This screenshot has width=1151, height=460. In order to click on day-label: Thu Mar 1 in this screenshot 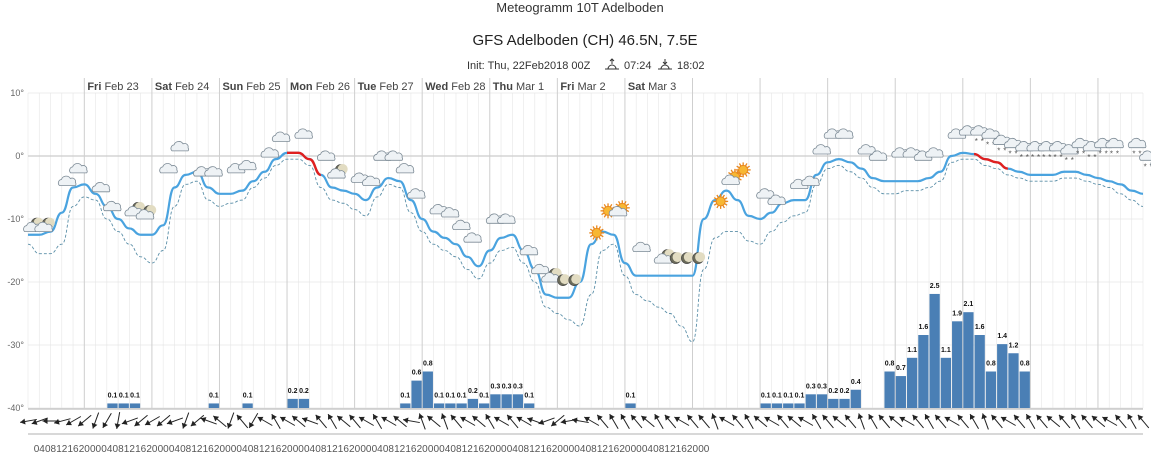, I will do `click(518, 87)`.